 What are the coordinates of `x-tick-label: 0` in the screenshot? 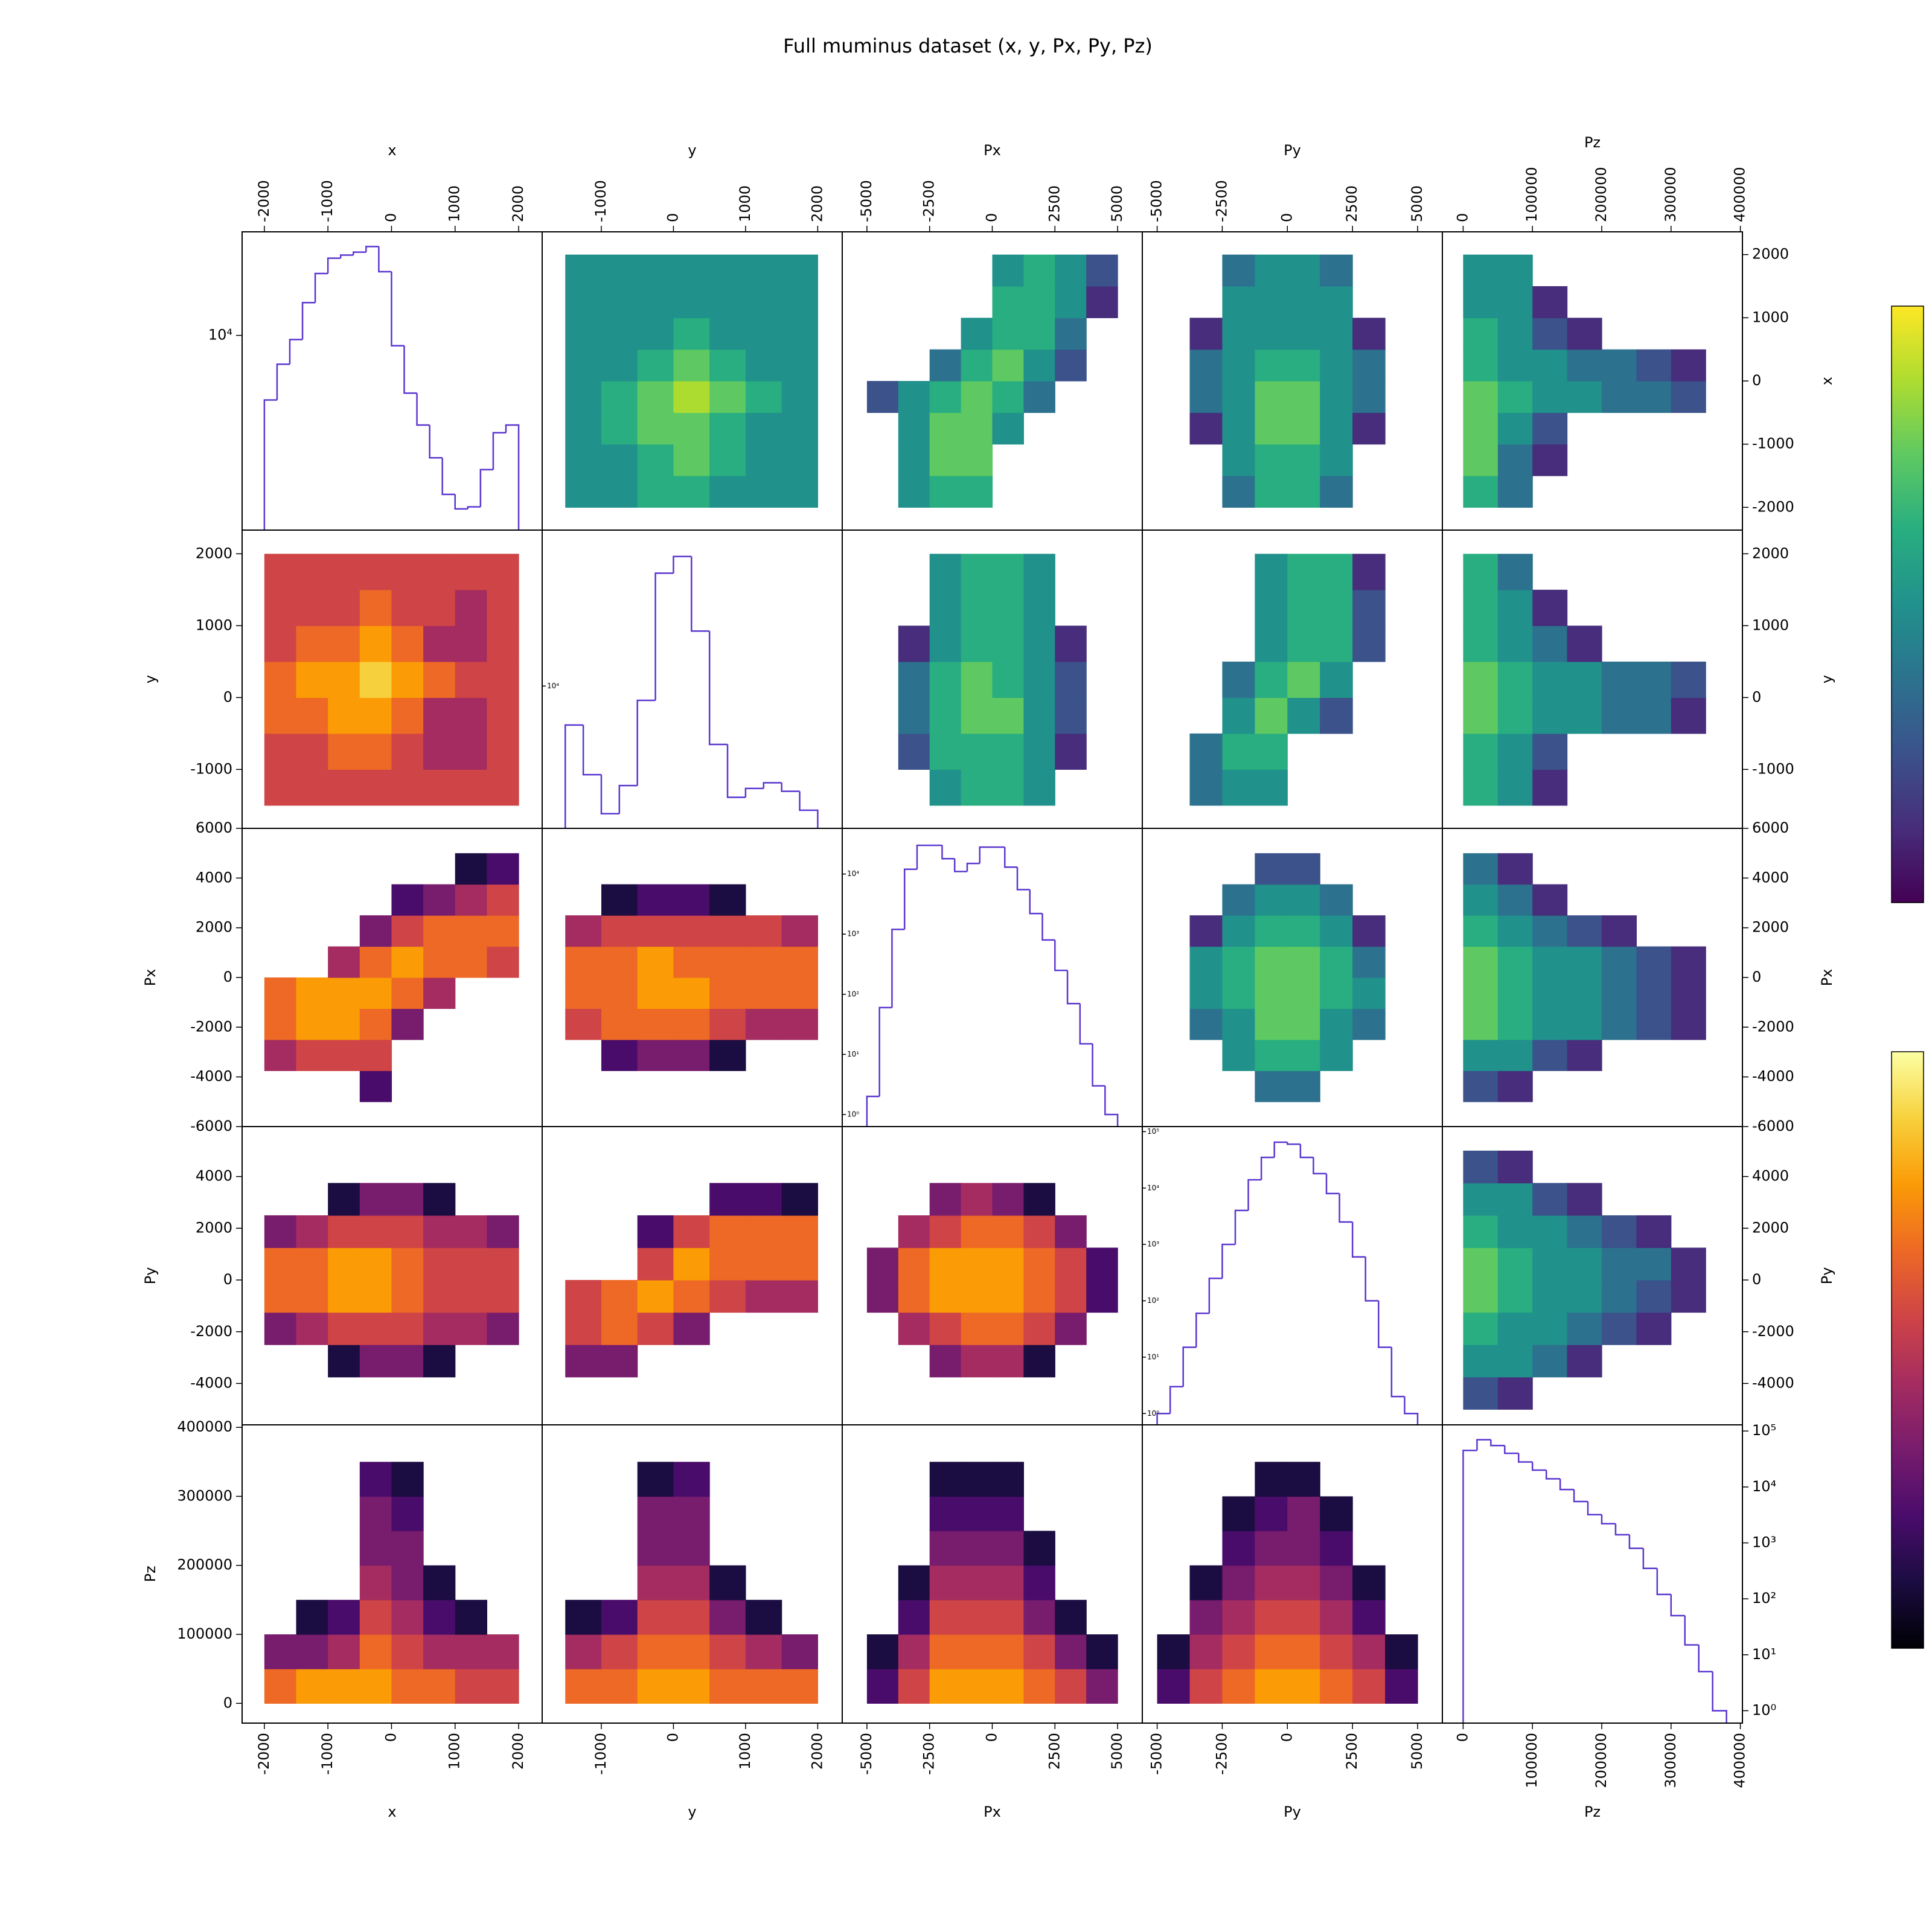 It's located at (1463, 1738).